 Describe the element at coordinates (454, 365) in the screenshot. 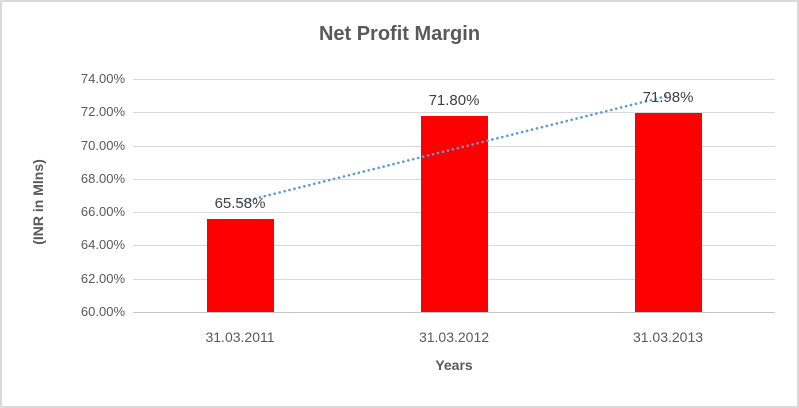

I see `x-axis-title: Years` at that location.